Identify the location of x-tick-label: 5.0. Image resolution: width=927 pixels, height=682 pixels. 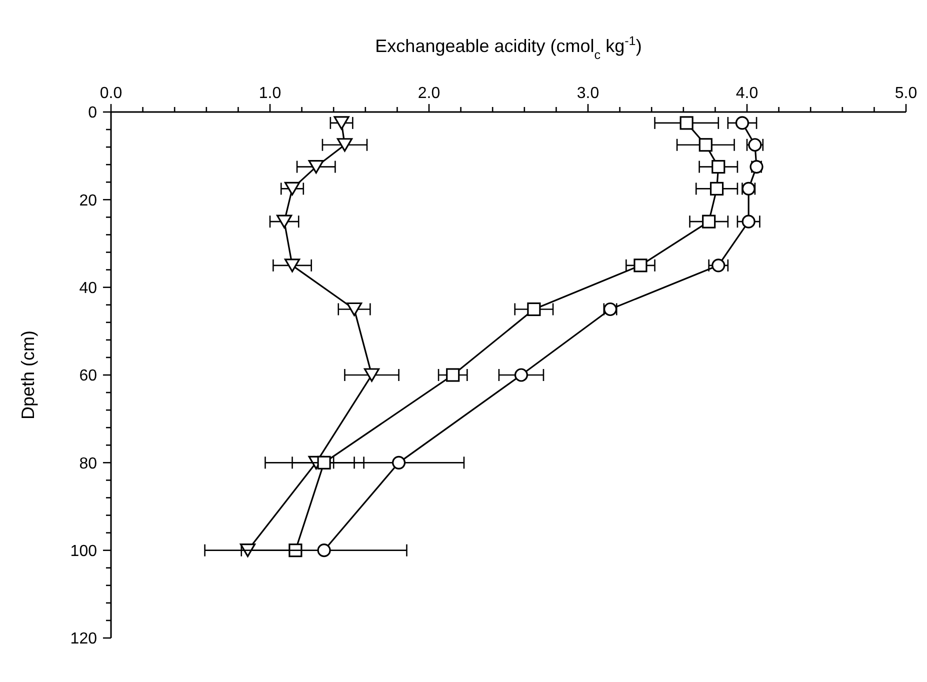
(906, 93).